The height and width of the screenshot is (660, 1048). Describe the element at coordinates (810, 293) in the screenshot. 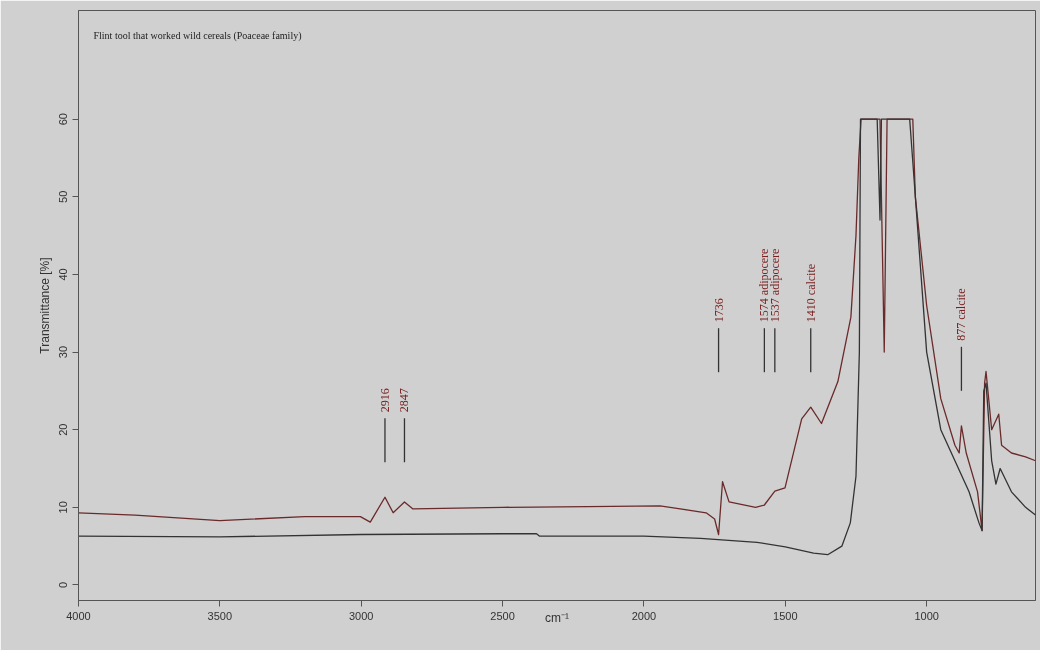

I see `ref-line-label: 1410 calcite` at that location.